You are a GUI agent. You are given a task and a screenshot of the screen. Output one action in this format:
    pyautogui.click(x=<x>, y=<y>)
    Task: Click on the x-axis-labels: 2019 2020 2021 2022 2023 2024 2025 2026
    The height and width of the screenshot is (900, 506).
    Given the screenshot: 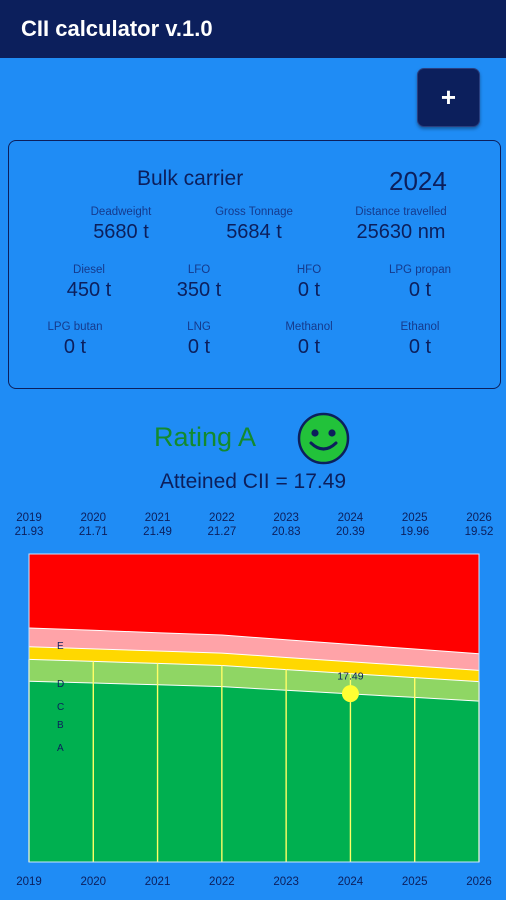 What is the action you would take?
    pyautogui.click(x=253, y=884)
    